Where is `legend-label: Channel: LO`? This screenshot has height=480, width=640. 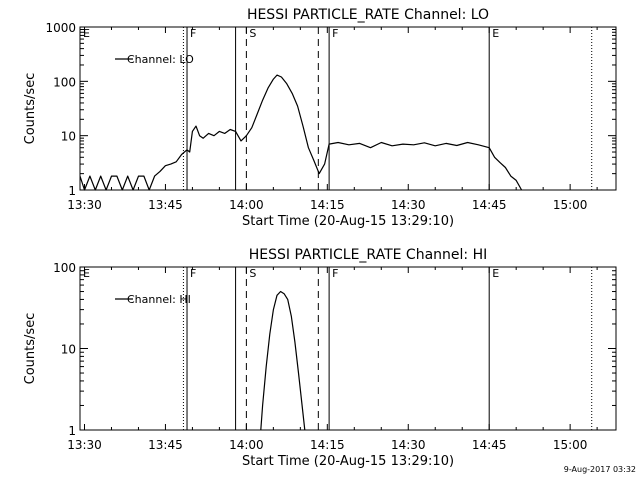
legend-label: Channel: LO is located at coordinates (160, 59).